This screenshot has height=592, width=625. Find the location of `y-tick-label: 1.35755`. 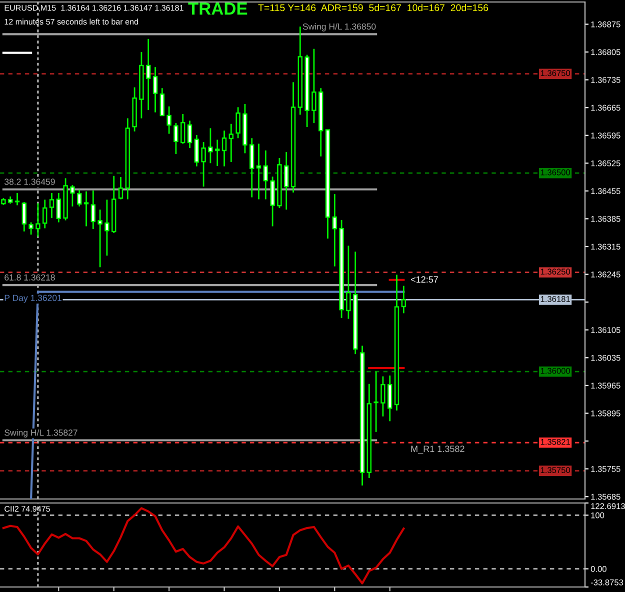

y-tick-label: 1.35755 is located at coordinates (605, 469).